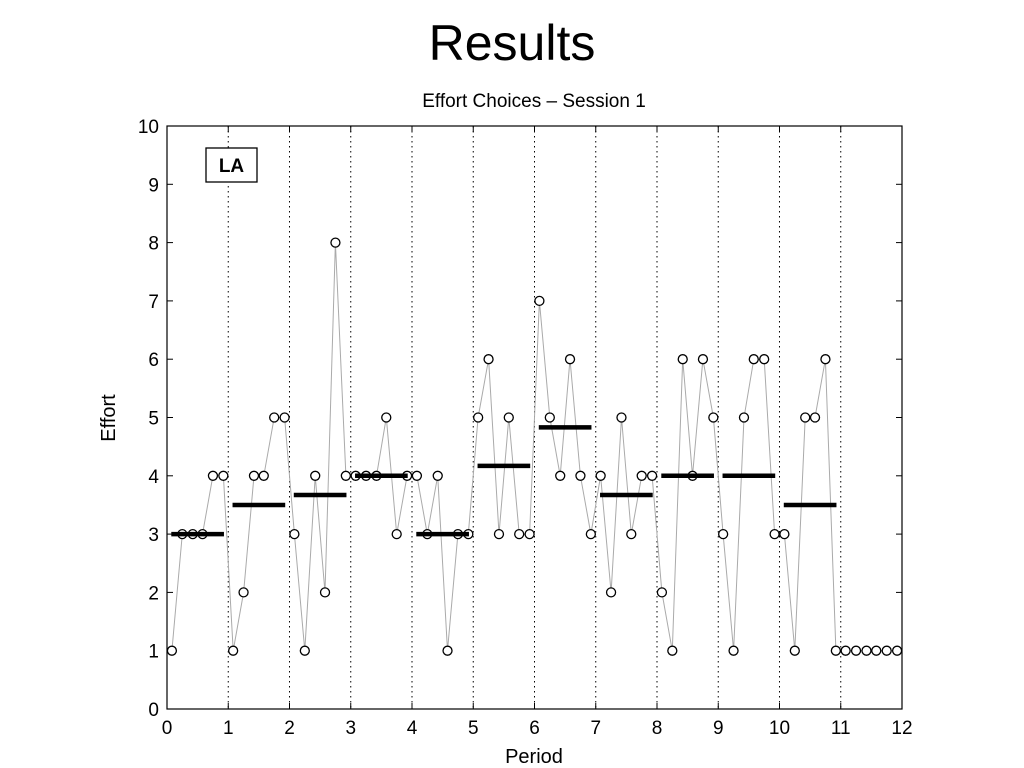 Image resolution: width=1024 pixels, height=768 pixels. Describe the element at coordinates (153, 477) in the screenshot. I see `y-tick-label: 4` at that location.